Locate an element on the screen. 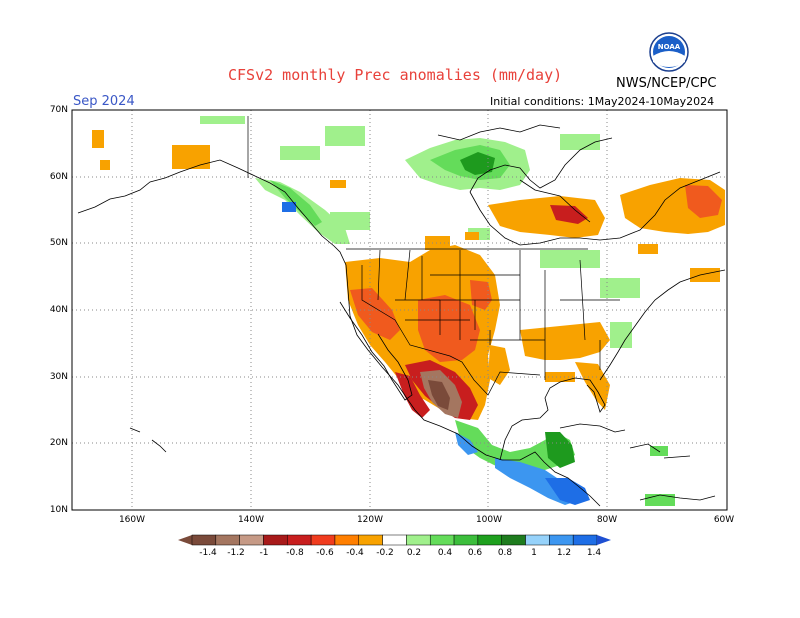 Image resolution: width=800 pixels, height=618 pixels. colorbar-tick-label: 1.2 is located at coordinates (564, 553).